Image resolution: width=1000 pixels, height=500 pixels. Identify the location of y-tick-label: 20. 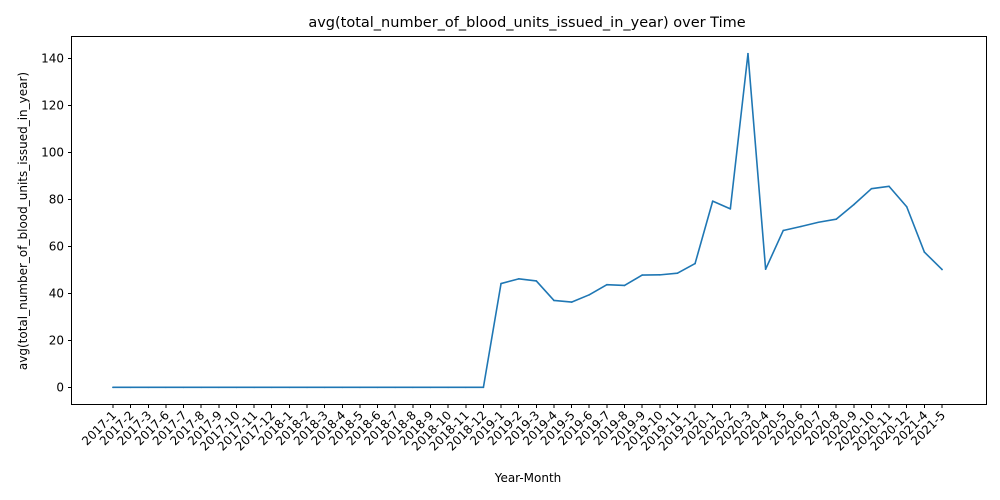
(56, 340).